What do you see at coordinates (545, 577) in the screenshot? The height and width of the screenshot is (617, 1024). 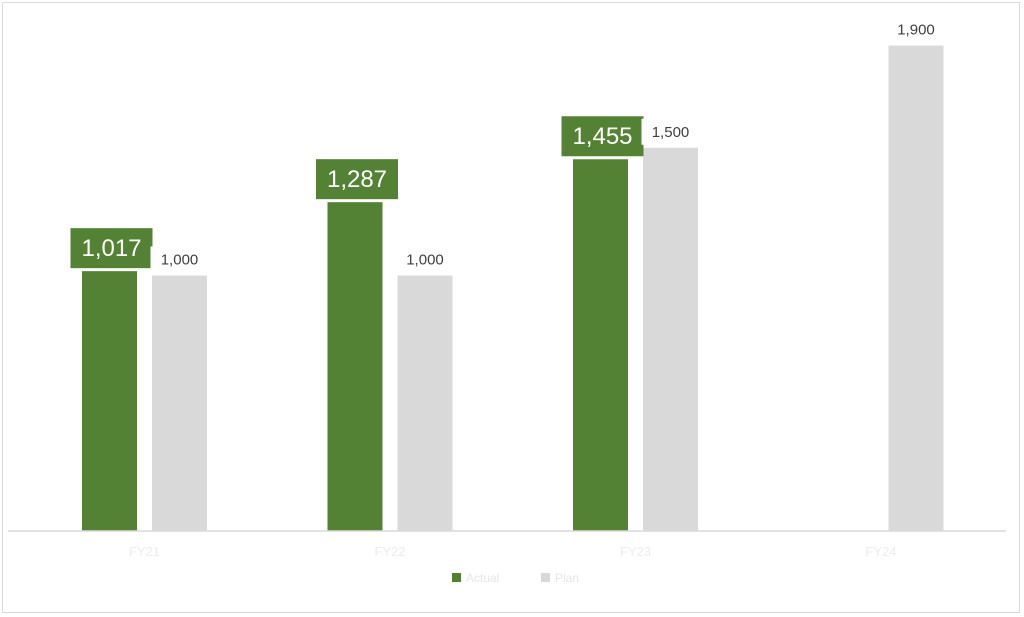 I see `legend-swatch-plan` at bounding box center [545, 577].